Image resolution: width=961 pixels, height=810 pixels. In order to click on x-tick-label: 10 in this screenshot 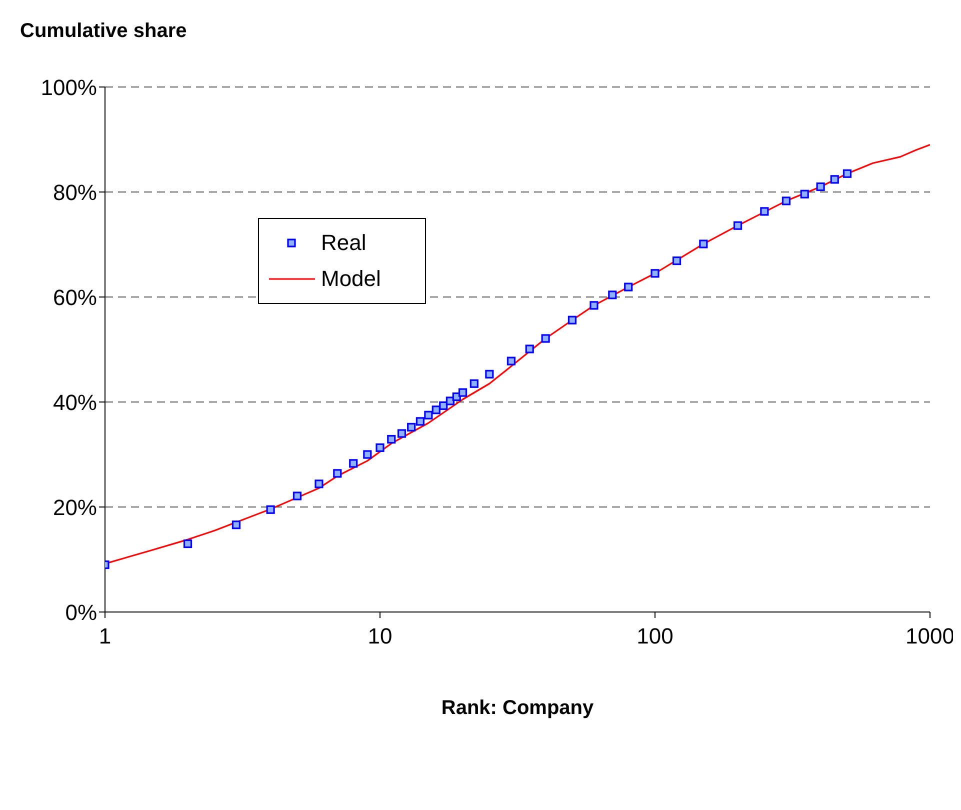, I will do `click(380, 636)`.